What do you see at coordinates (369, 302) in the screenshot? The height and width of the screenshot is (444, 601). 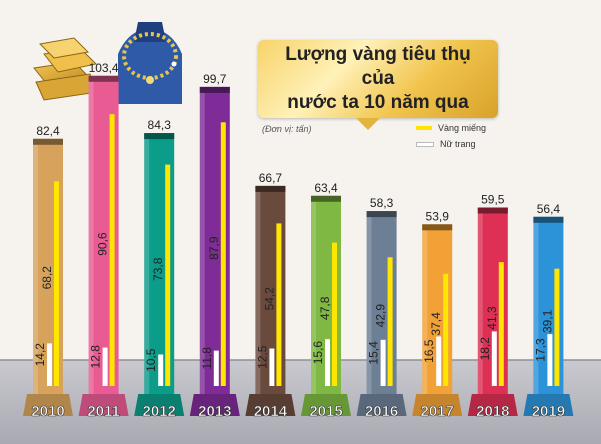 I see `bar-highlight-2016` at bounding box center [369, 302].